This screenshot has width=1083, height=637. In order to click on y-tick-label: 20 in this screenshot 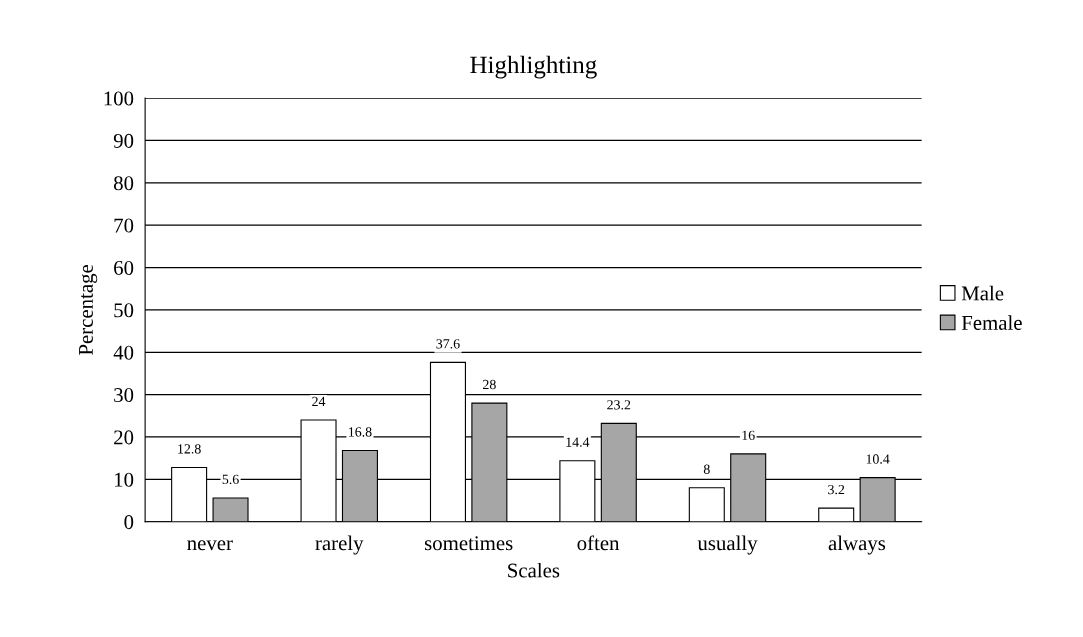, I will do `click(124, 437)`.